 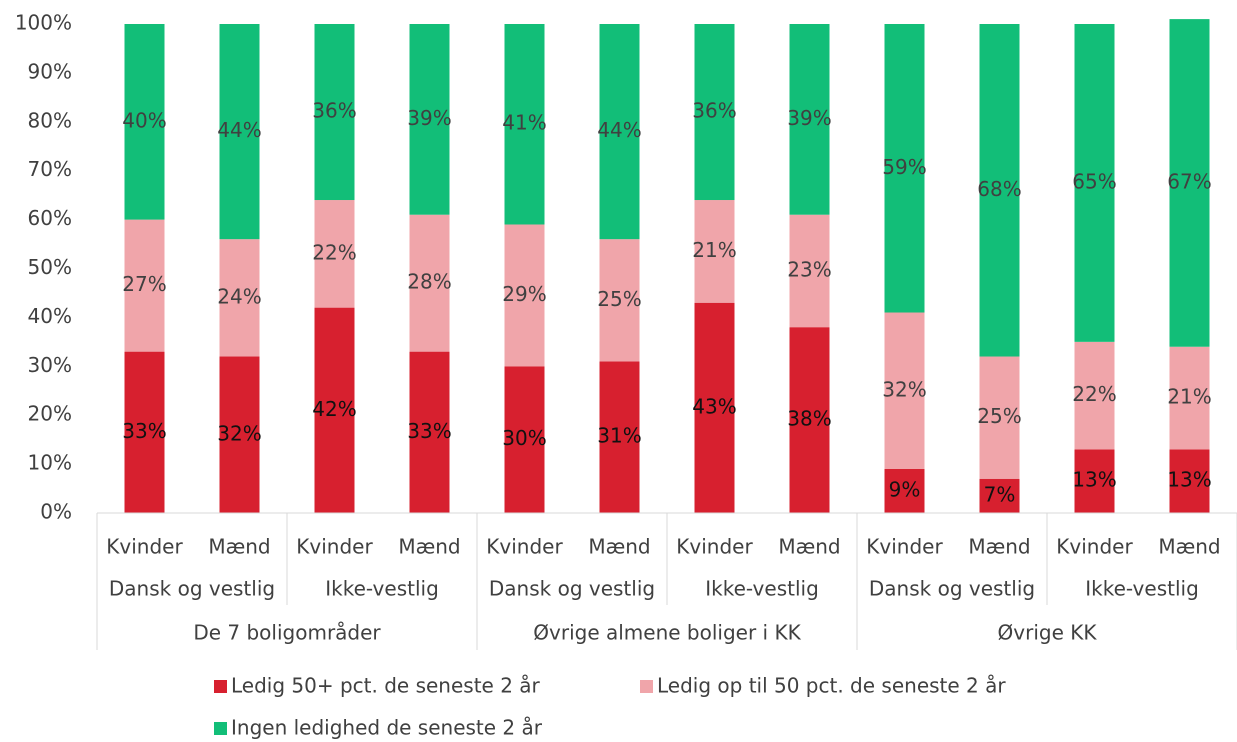 I want to click on data-label: 23%, so click(x=809, y=269).